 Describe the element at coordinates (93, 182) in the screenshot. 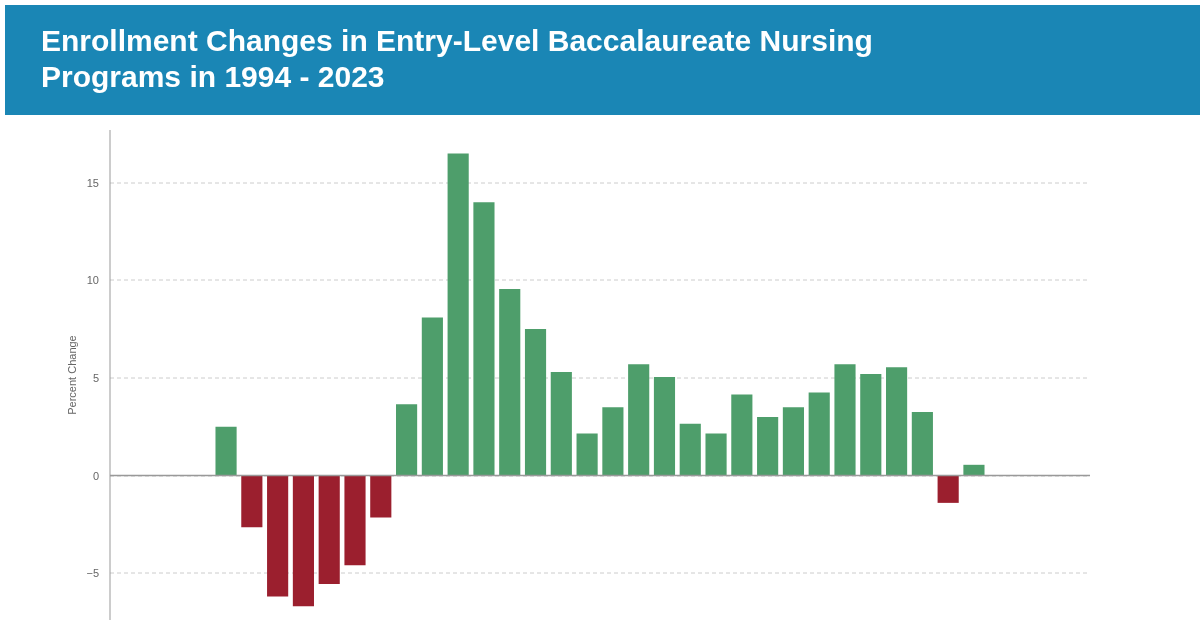

I see `y-tick-label: 15` at that location.